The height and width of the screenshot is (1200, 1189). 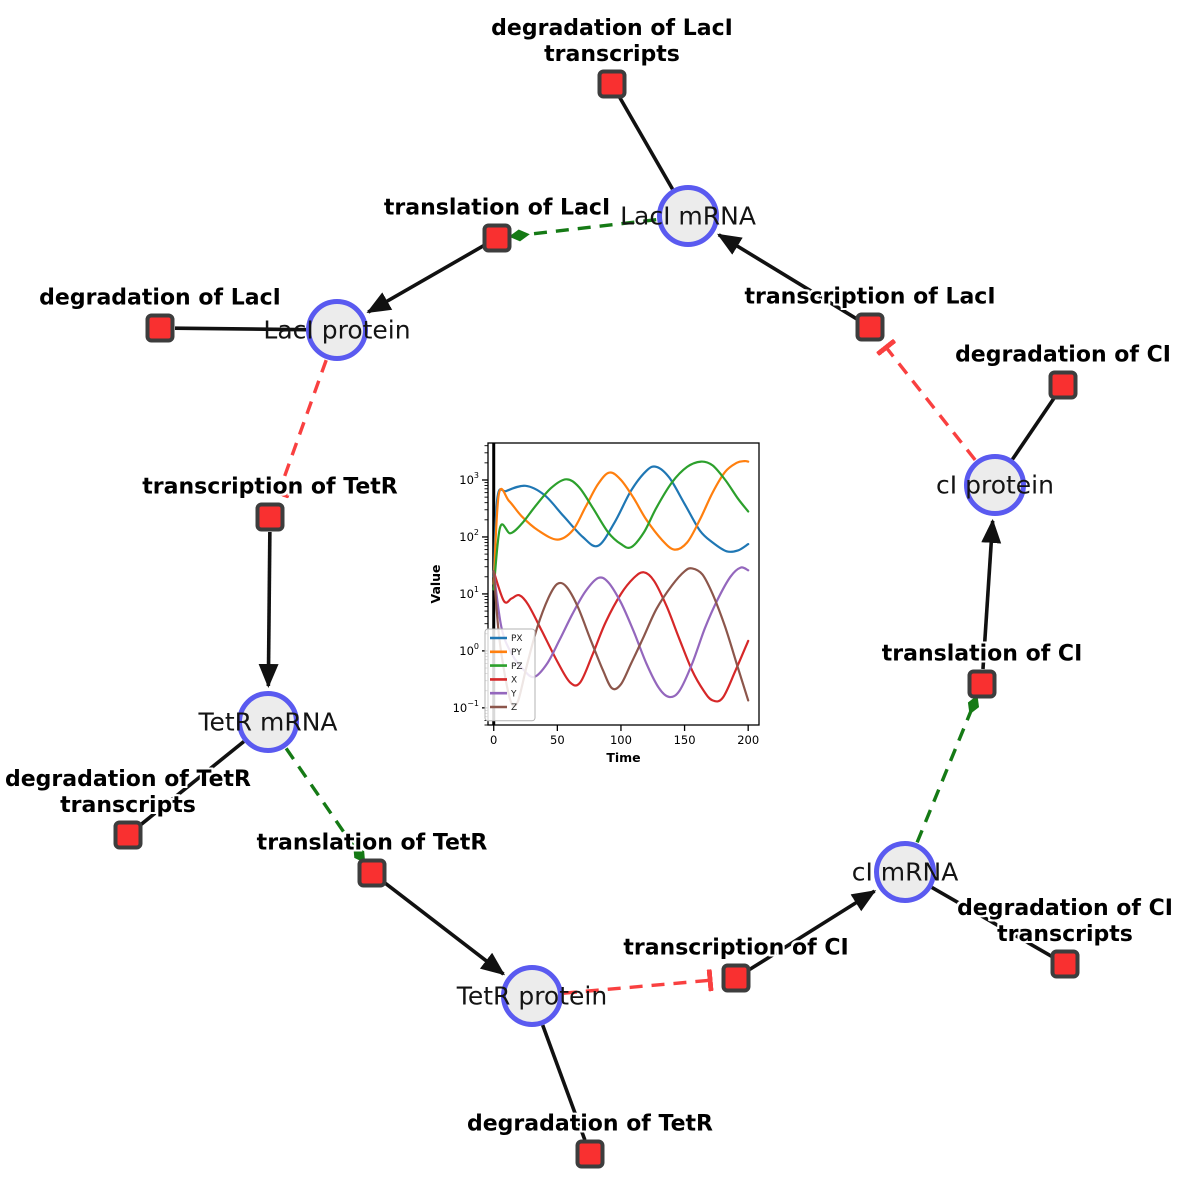 I want to click on reaction-label-line: translation of CI, so click(x=982, y=654).